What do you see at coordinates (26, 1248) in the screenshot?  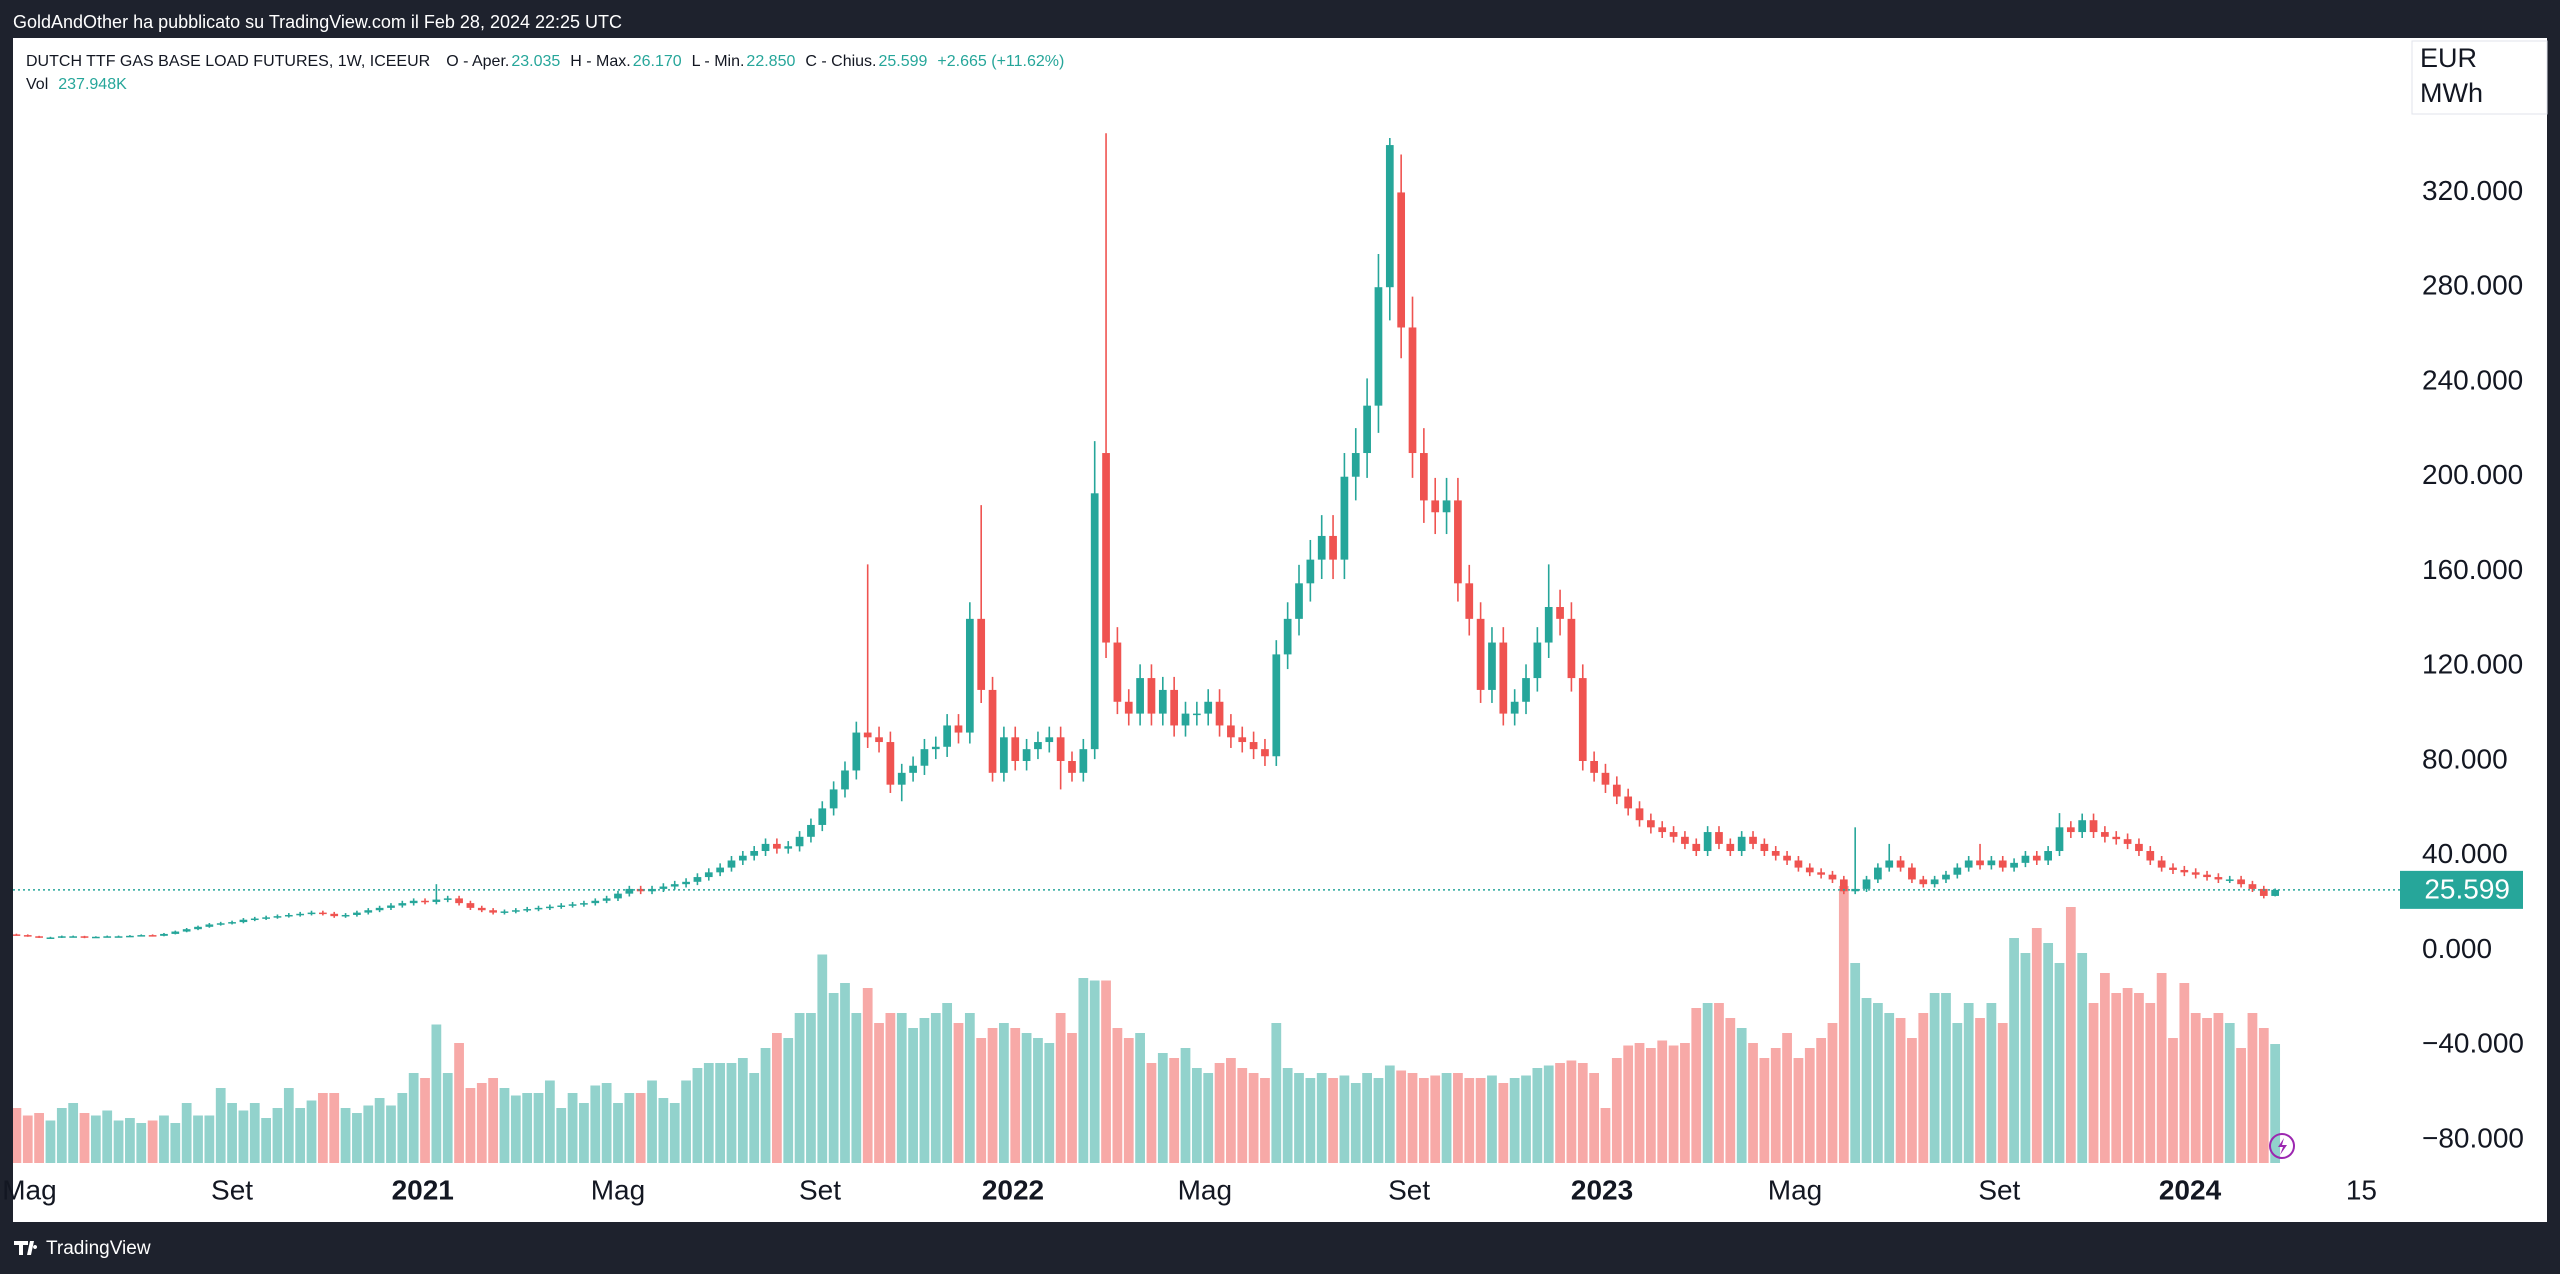 I see `logo-mark` at bounding box center [26, 1248].